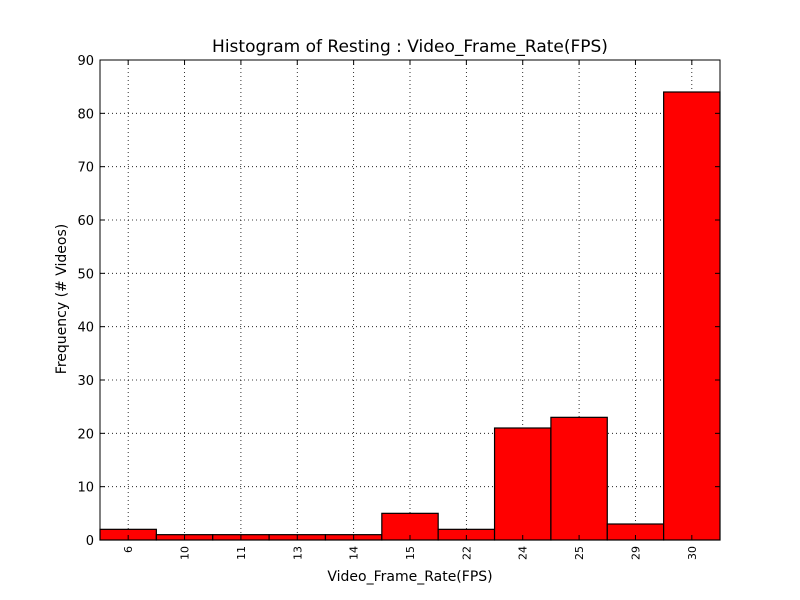 This screenshot has width=800, height=600. Describe the element at coordinates (354, 553) in the screenshot. I see `x-tick-label: 14` at that location.